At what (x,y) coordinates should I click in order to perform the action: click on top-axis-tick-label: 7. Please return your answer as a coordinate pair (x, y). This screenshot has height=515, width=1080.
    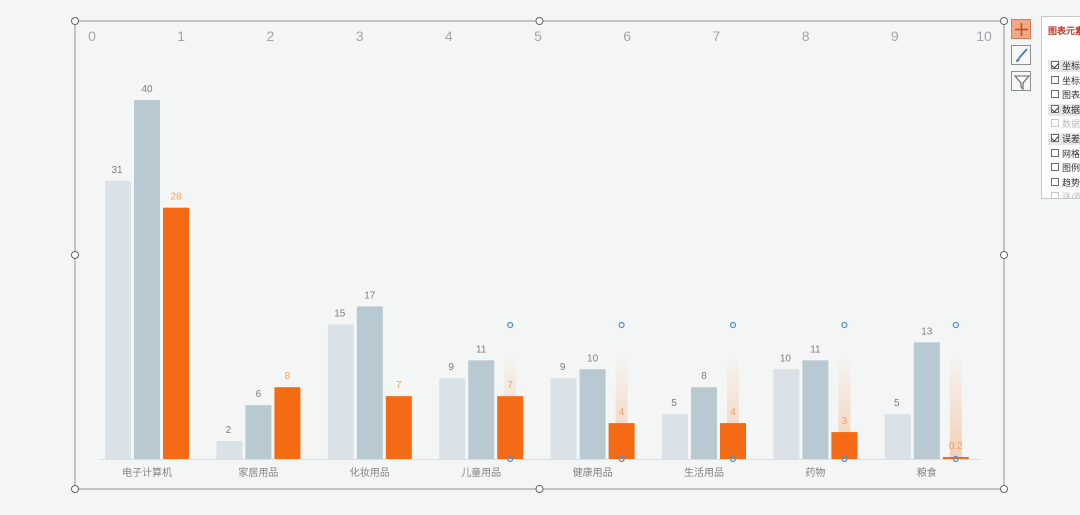
    Looking at the image, I should click on (717, 36).